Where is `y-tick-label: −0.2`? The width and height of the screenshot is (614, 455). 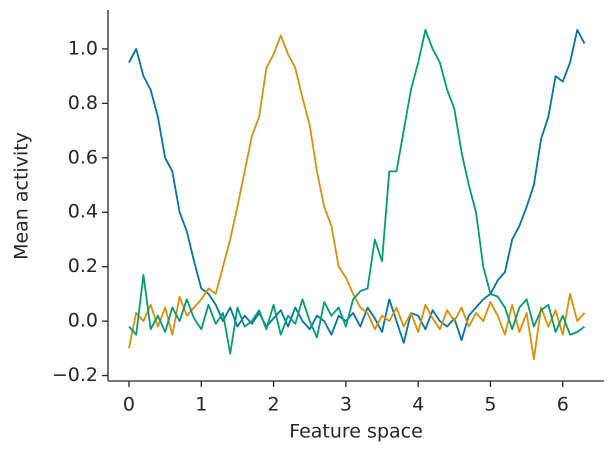
y-tick-label: −0.2 is located at coordinates (75, 375).